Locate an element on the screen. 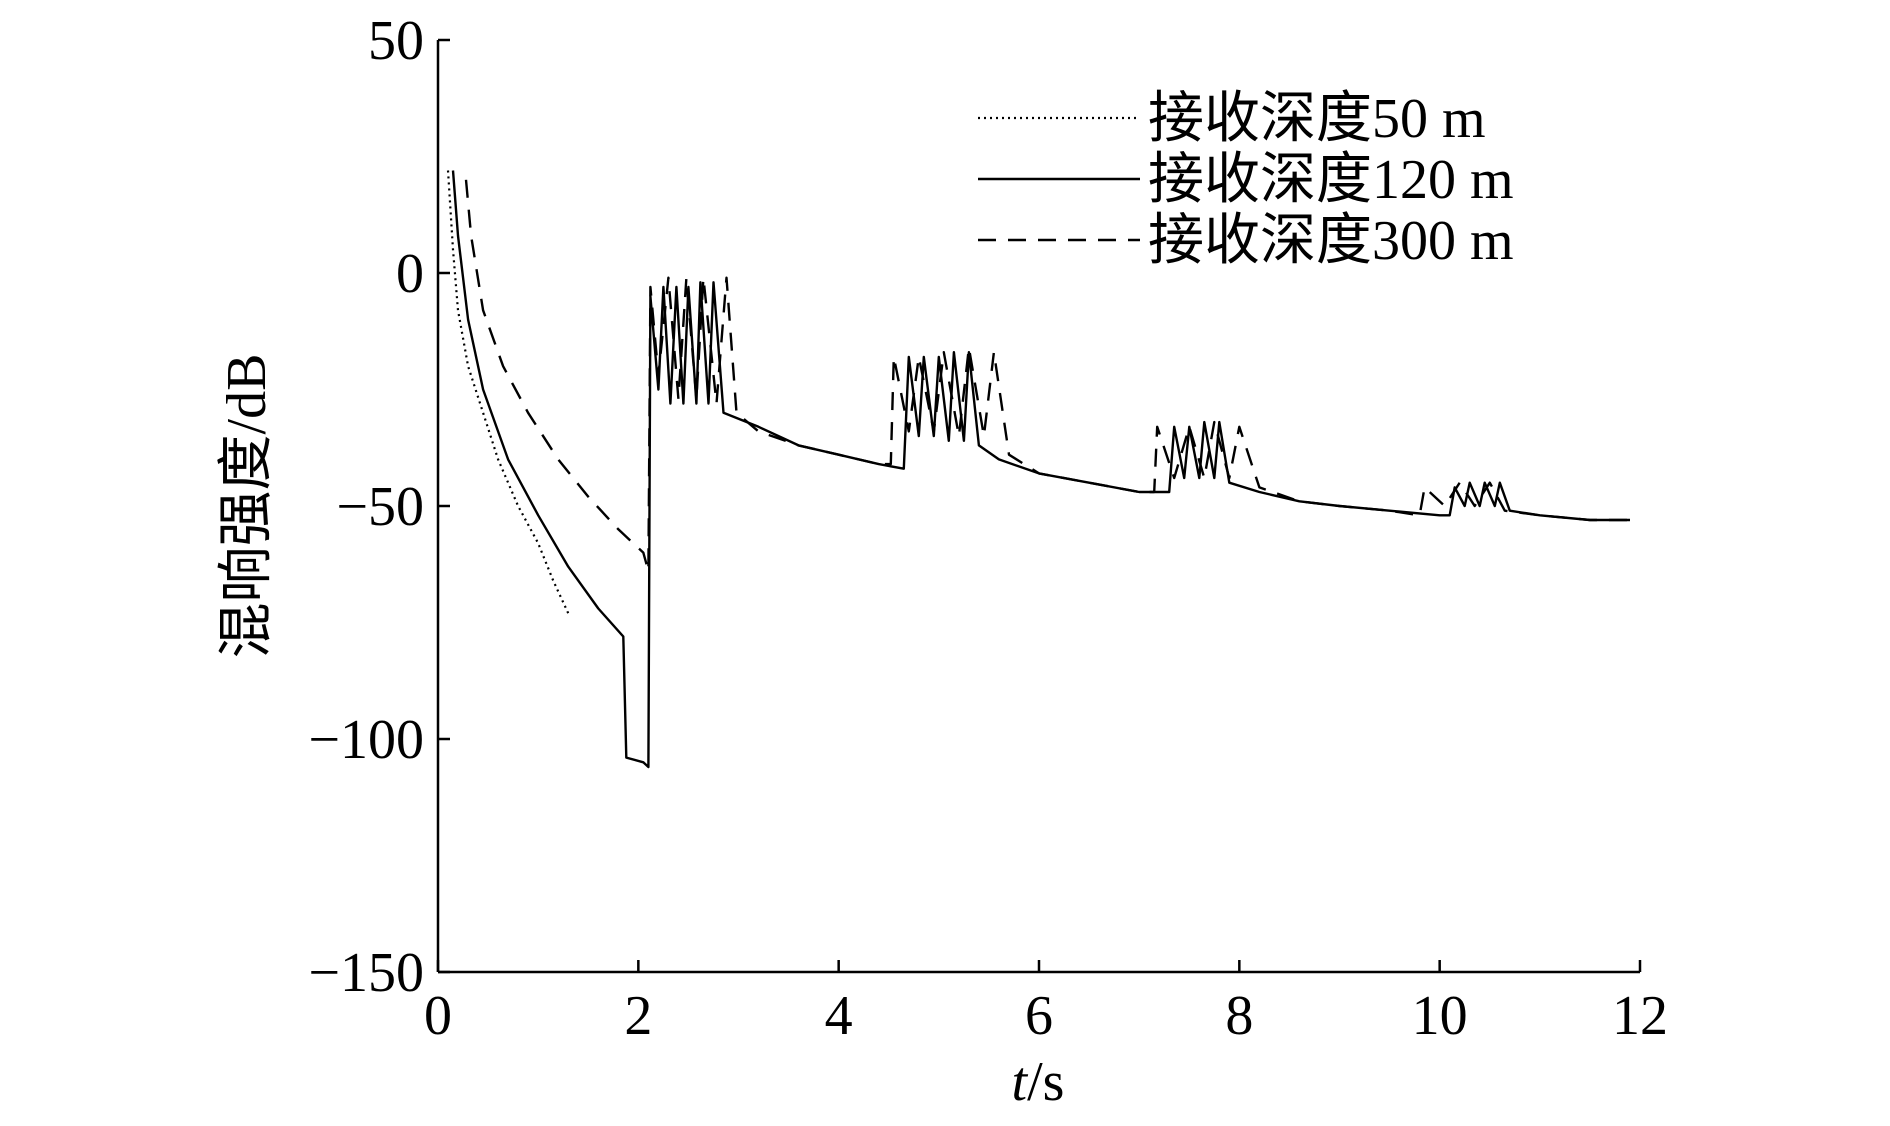 The height and width of the screenshot is (1126, 1890). x-tick-label: 2 is located at coordinates (638, 1016).